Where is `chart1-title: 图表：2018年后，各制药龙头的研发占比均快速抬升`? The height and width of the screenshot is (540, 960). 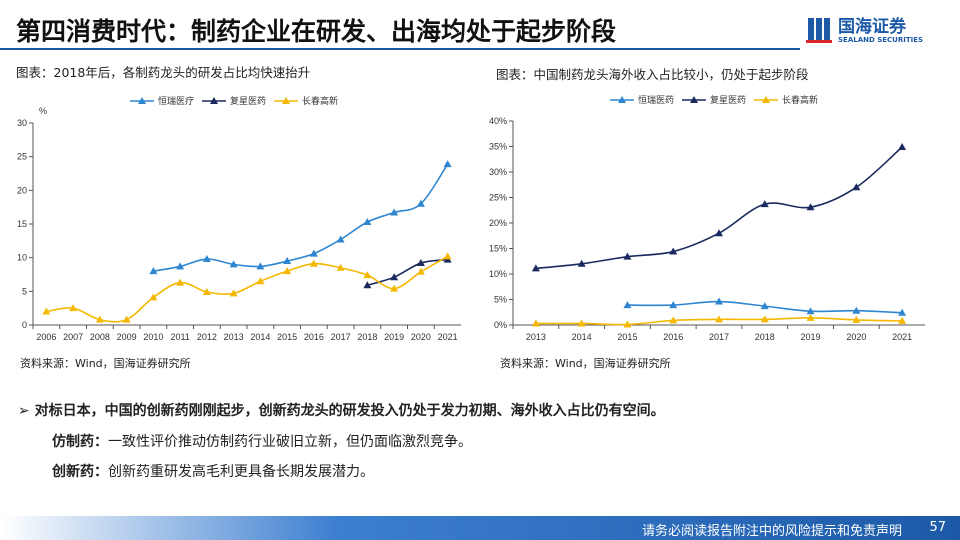 chart1-title: 图表：2018年后，各制药龙头的研发占比均快速抬升 is located at coordinates (163, 72).